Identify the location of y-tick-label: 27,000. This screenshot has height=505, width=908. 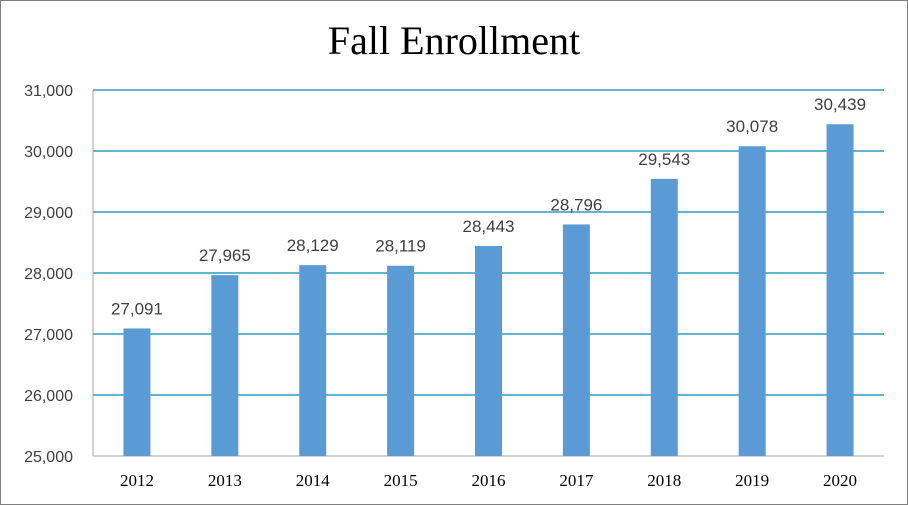
(48, 335).